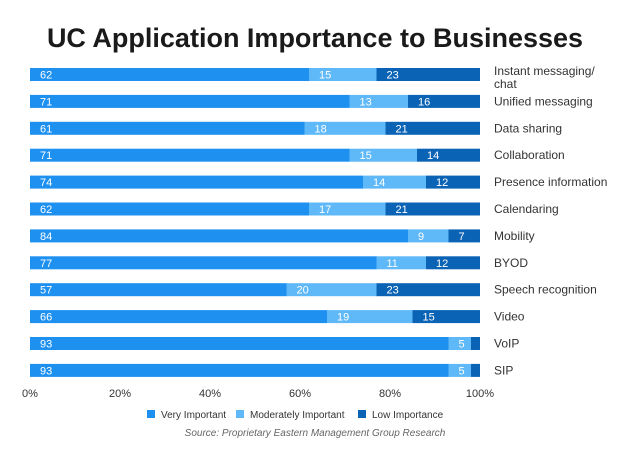  Describe the element at coordinates (509, 317) in the screenshot. I see `category-label: Video` at that location.